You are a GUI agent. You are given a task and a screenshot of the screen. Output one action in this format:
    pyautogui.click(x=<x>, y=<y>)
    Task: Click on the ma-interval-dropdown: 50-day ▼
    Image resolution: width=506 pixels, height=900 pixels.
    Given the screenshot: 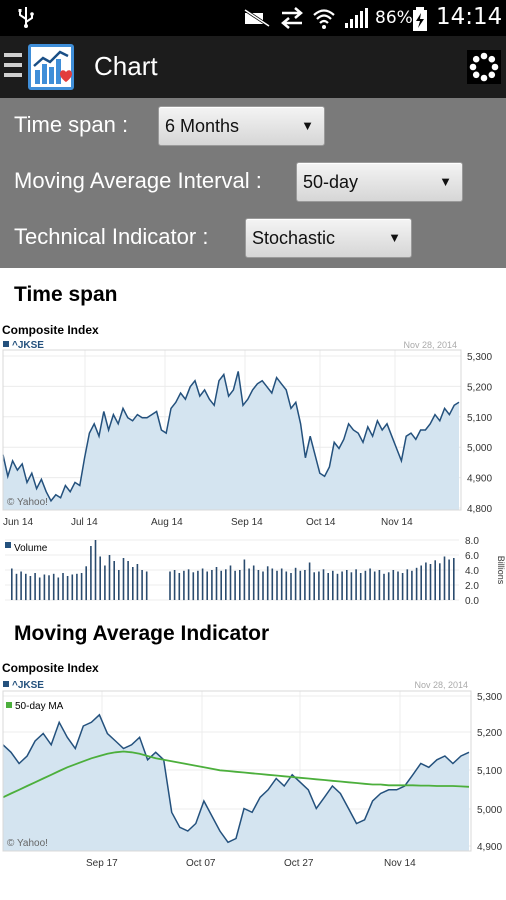 What is the action you would take?
    pyautogui.click(x=379, y=182)
    